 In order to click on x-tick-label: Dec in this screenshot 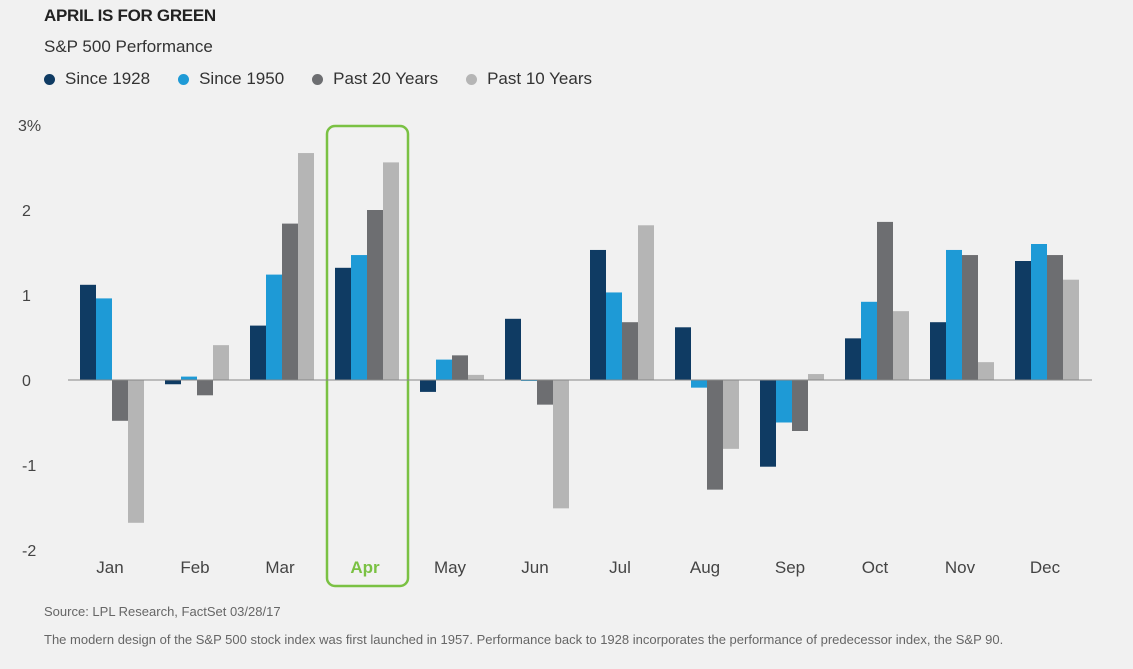, I will do `click(1045, 567)`.